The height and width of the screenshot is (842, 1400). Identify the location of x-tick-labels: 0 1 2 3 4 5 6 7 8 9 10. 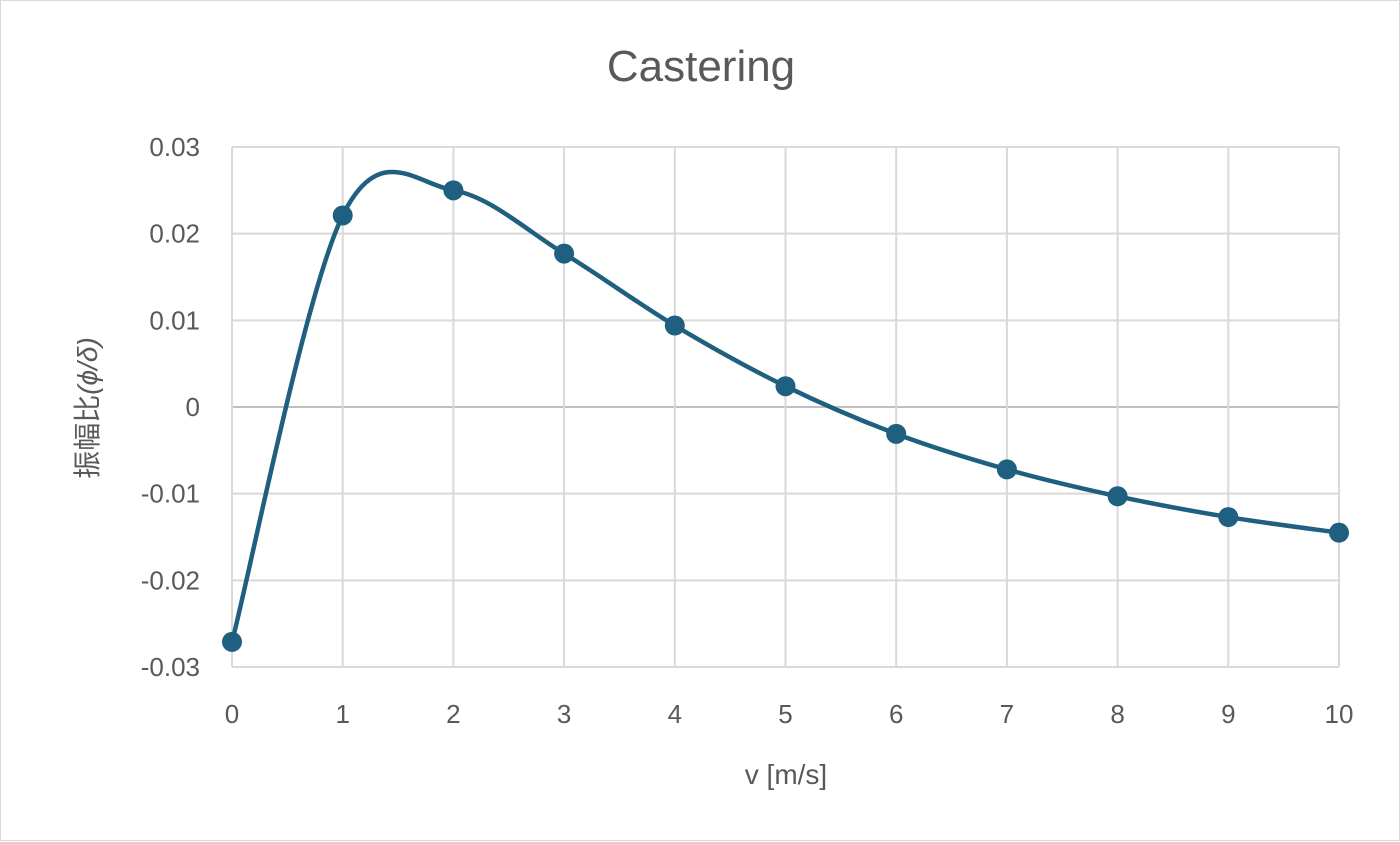
(789, 714).